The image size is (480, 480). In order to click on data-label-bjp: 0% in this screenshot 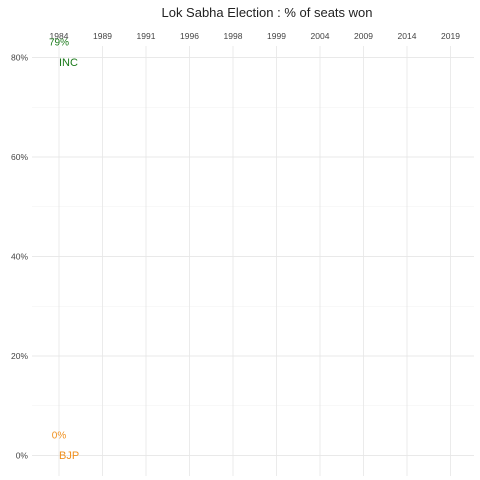, I will do `click(59, 436)`.